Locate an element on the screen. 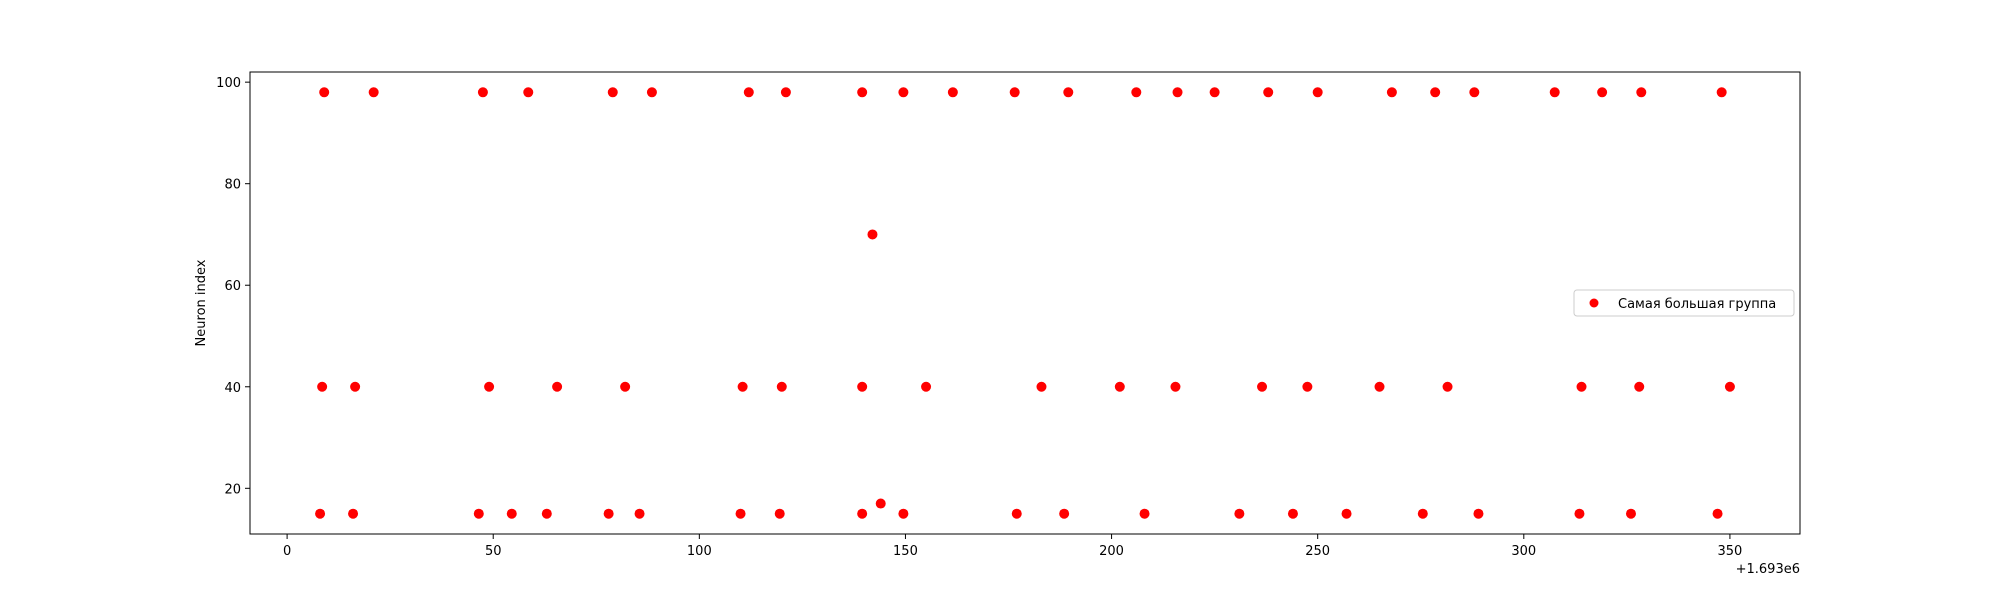 The image size is (2000, 600). x-tick-label: 250 is located at coordinates (1317, 551).